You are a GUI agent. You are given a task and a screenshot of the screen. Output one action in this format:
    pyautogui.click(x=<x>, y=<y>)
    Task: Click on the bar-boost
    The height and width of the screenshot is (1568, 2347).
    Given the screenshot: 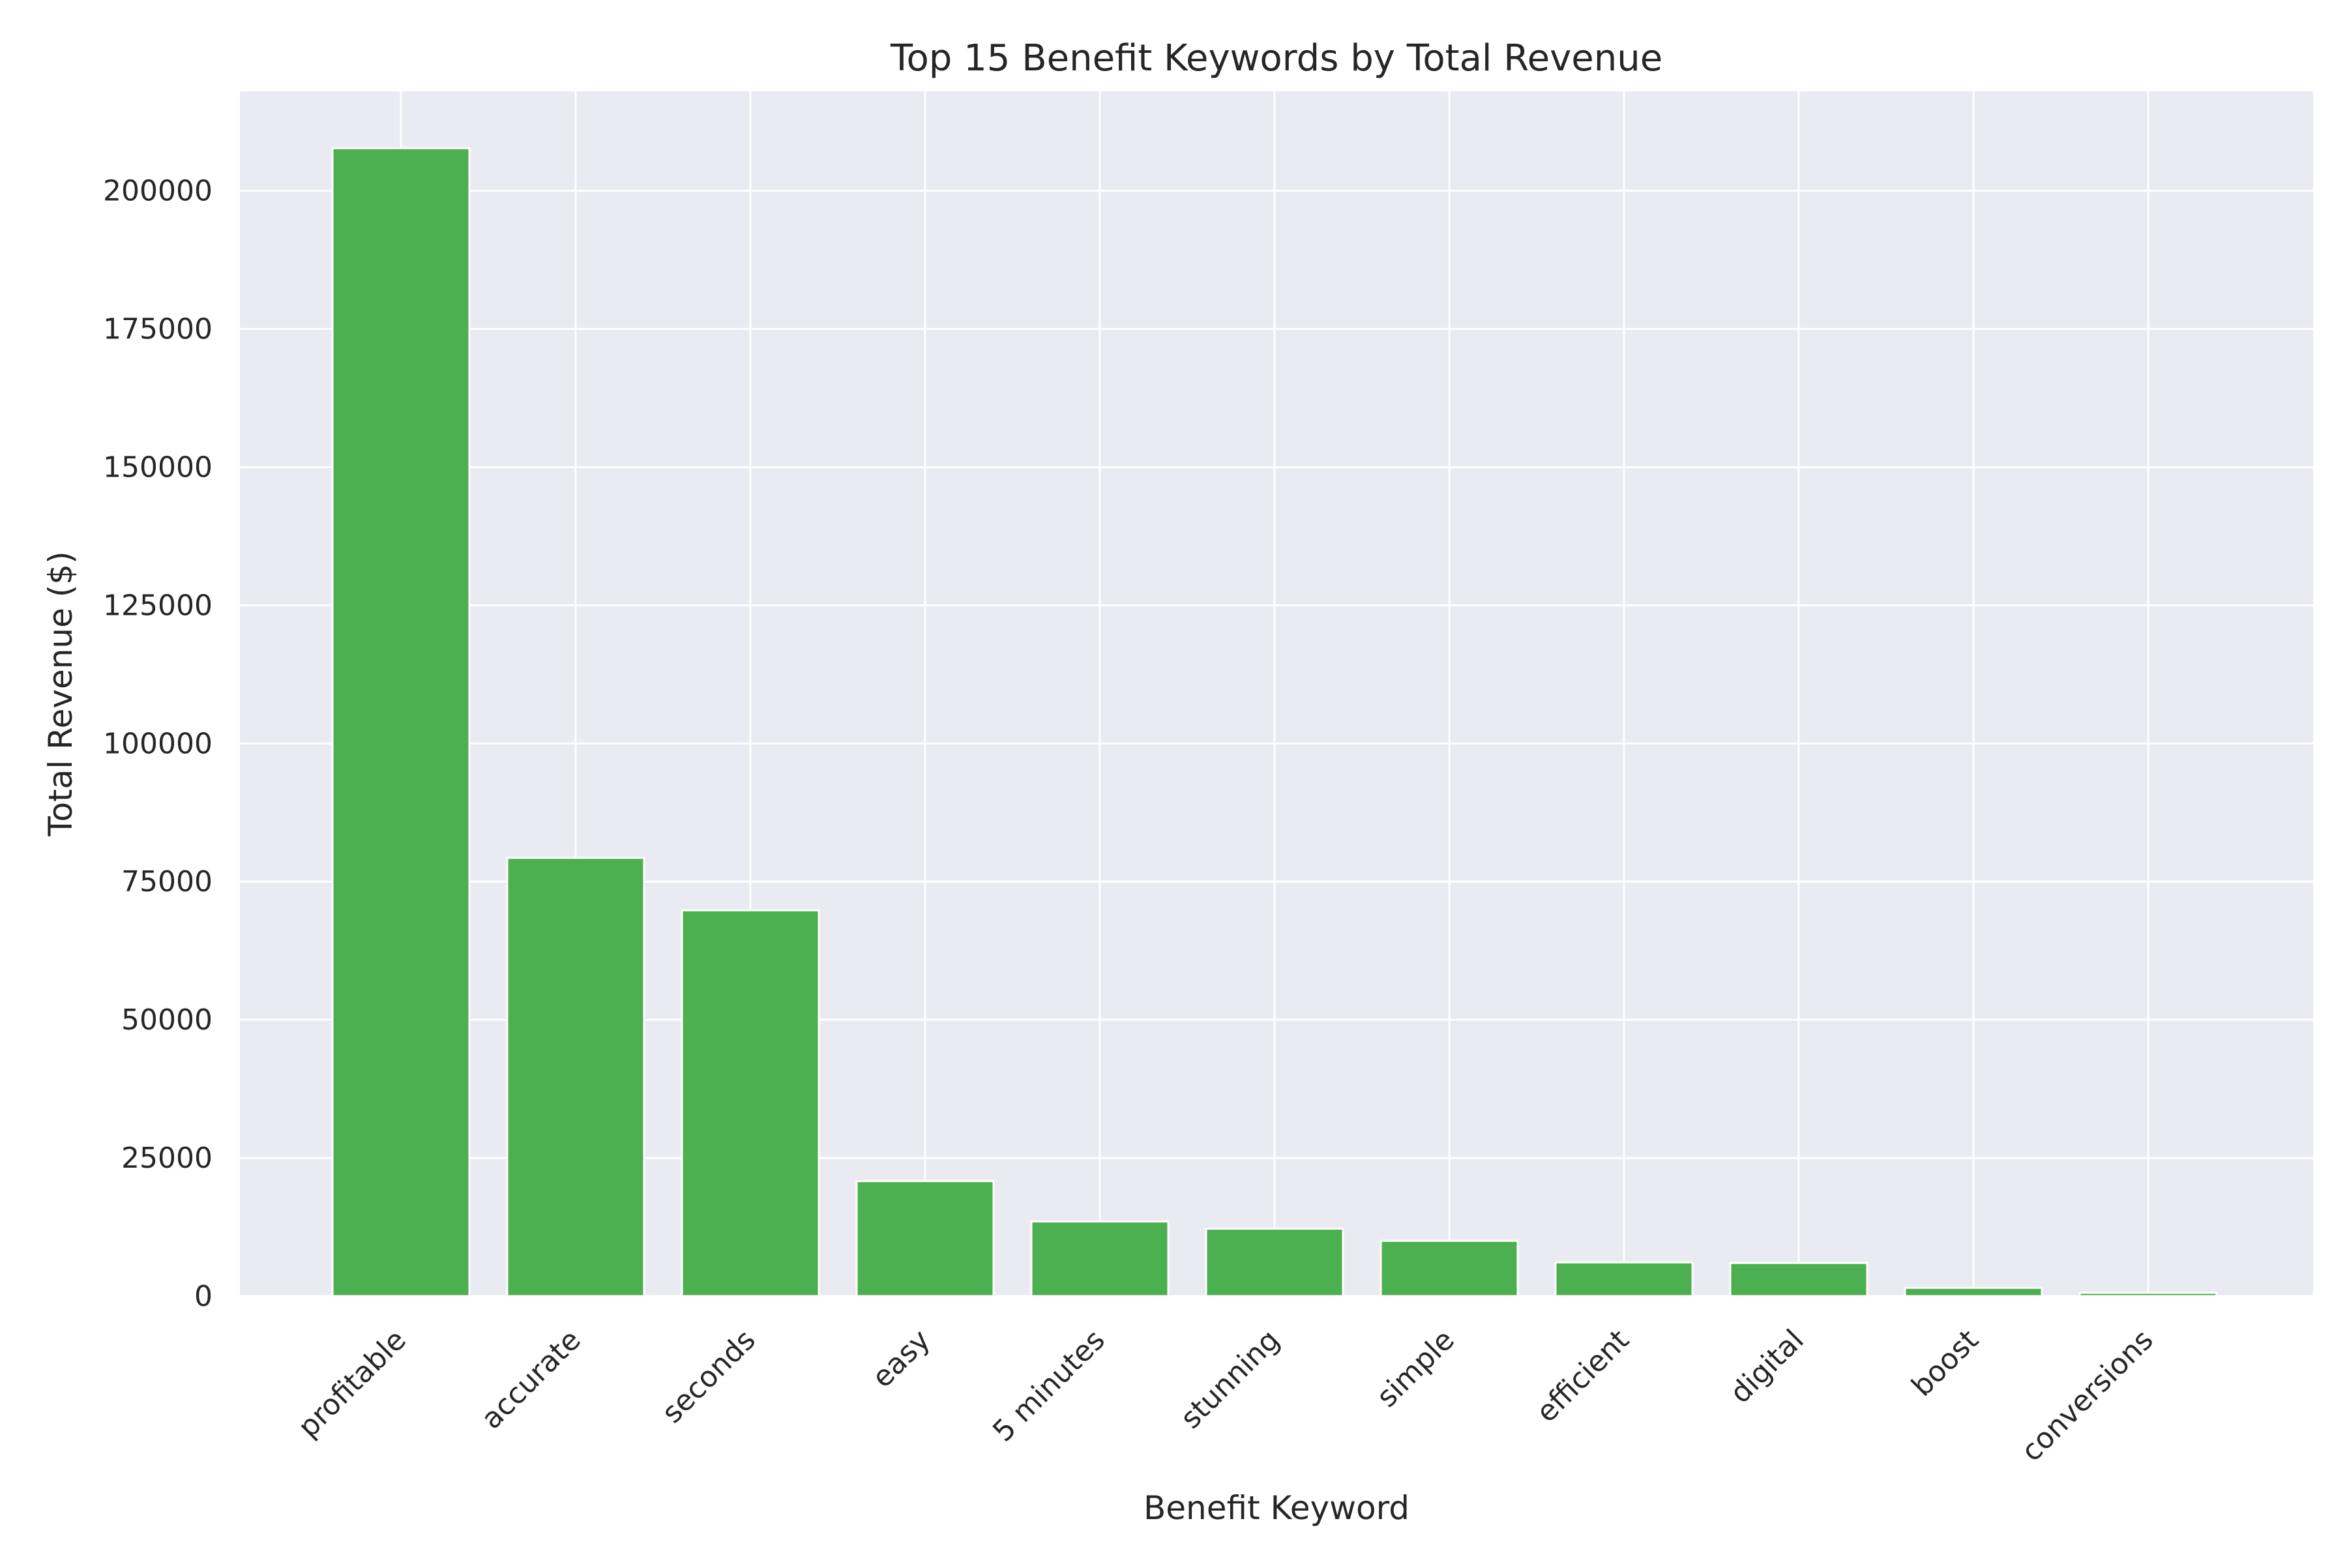 What is the action you would take?
    pyautogui.click(x=1973, y=1291)
    